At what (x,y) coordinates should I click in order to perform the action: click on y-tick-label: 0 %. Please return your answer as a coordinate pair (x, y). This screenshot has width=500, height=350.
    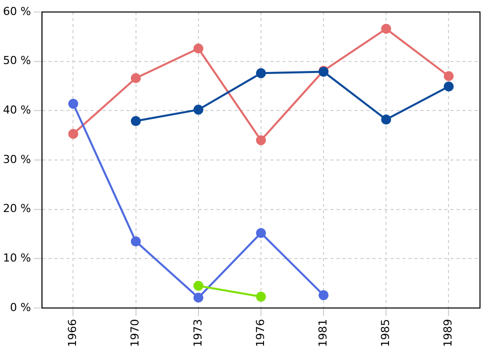
    Looking at the image, I should click on (20, 307).